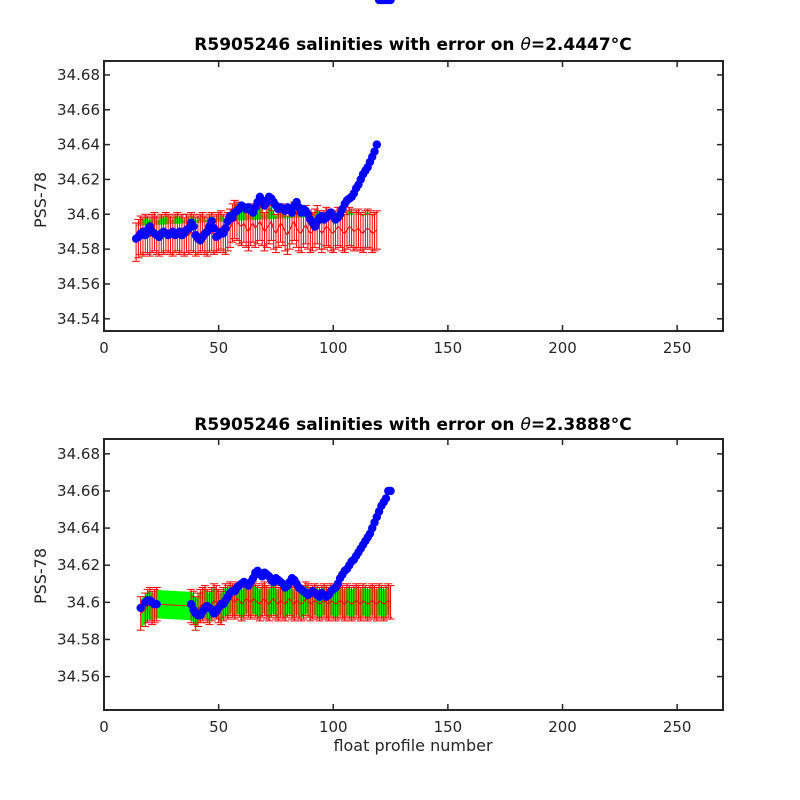  Describe the element at coordinates (140, 613) in the screenshot. I see `error-bar` at that location.